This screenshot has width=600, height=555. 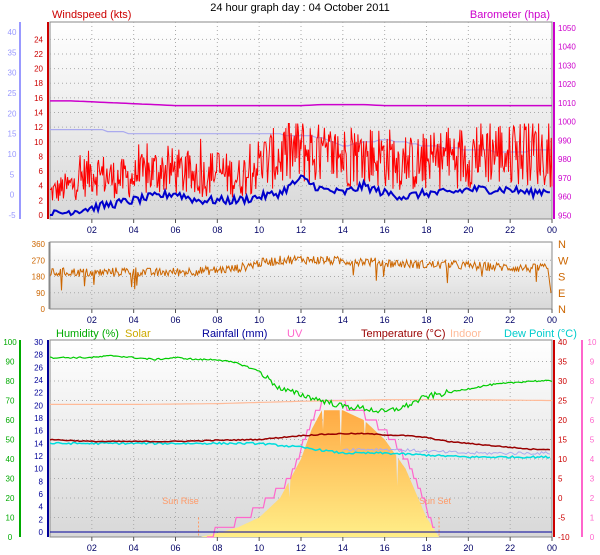 I want to click on temp-panel-x-tick-label: 04, so click(x=134, y=548).